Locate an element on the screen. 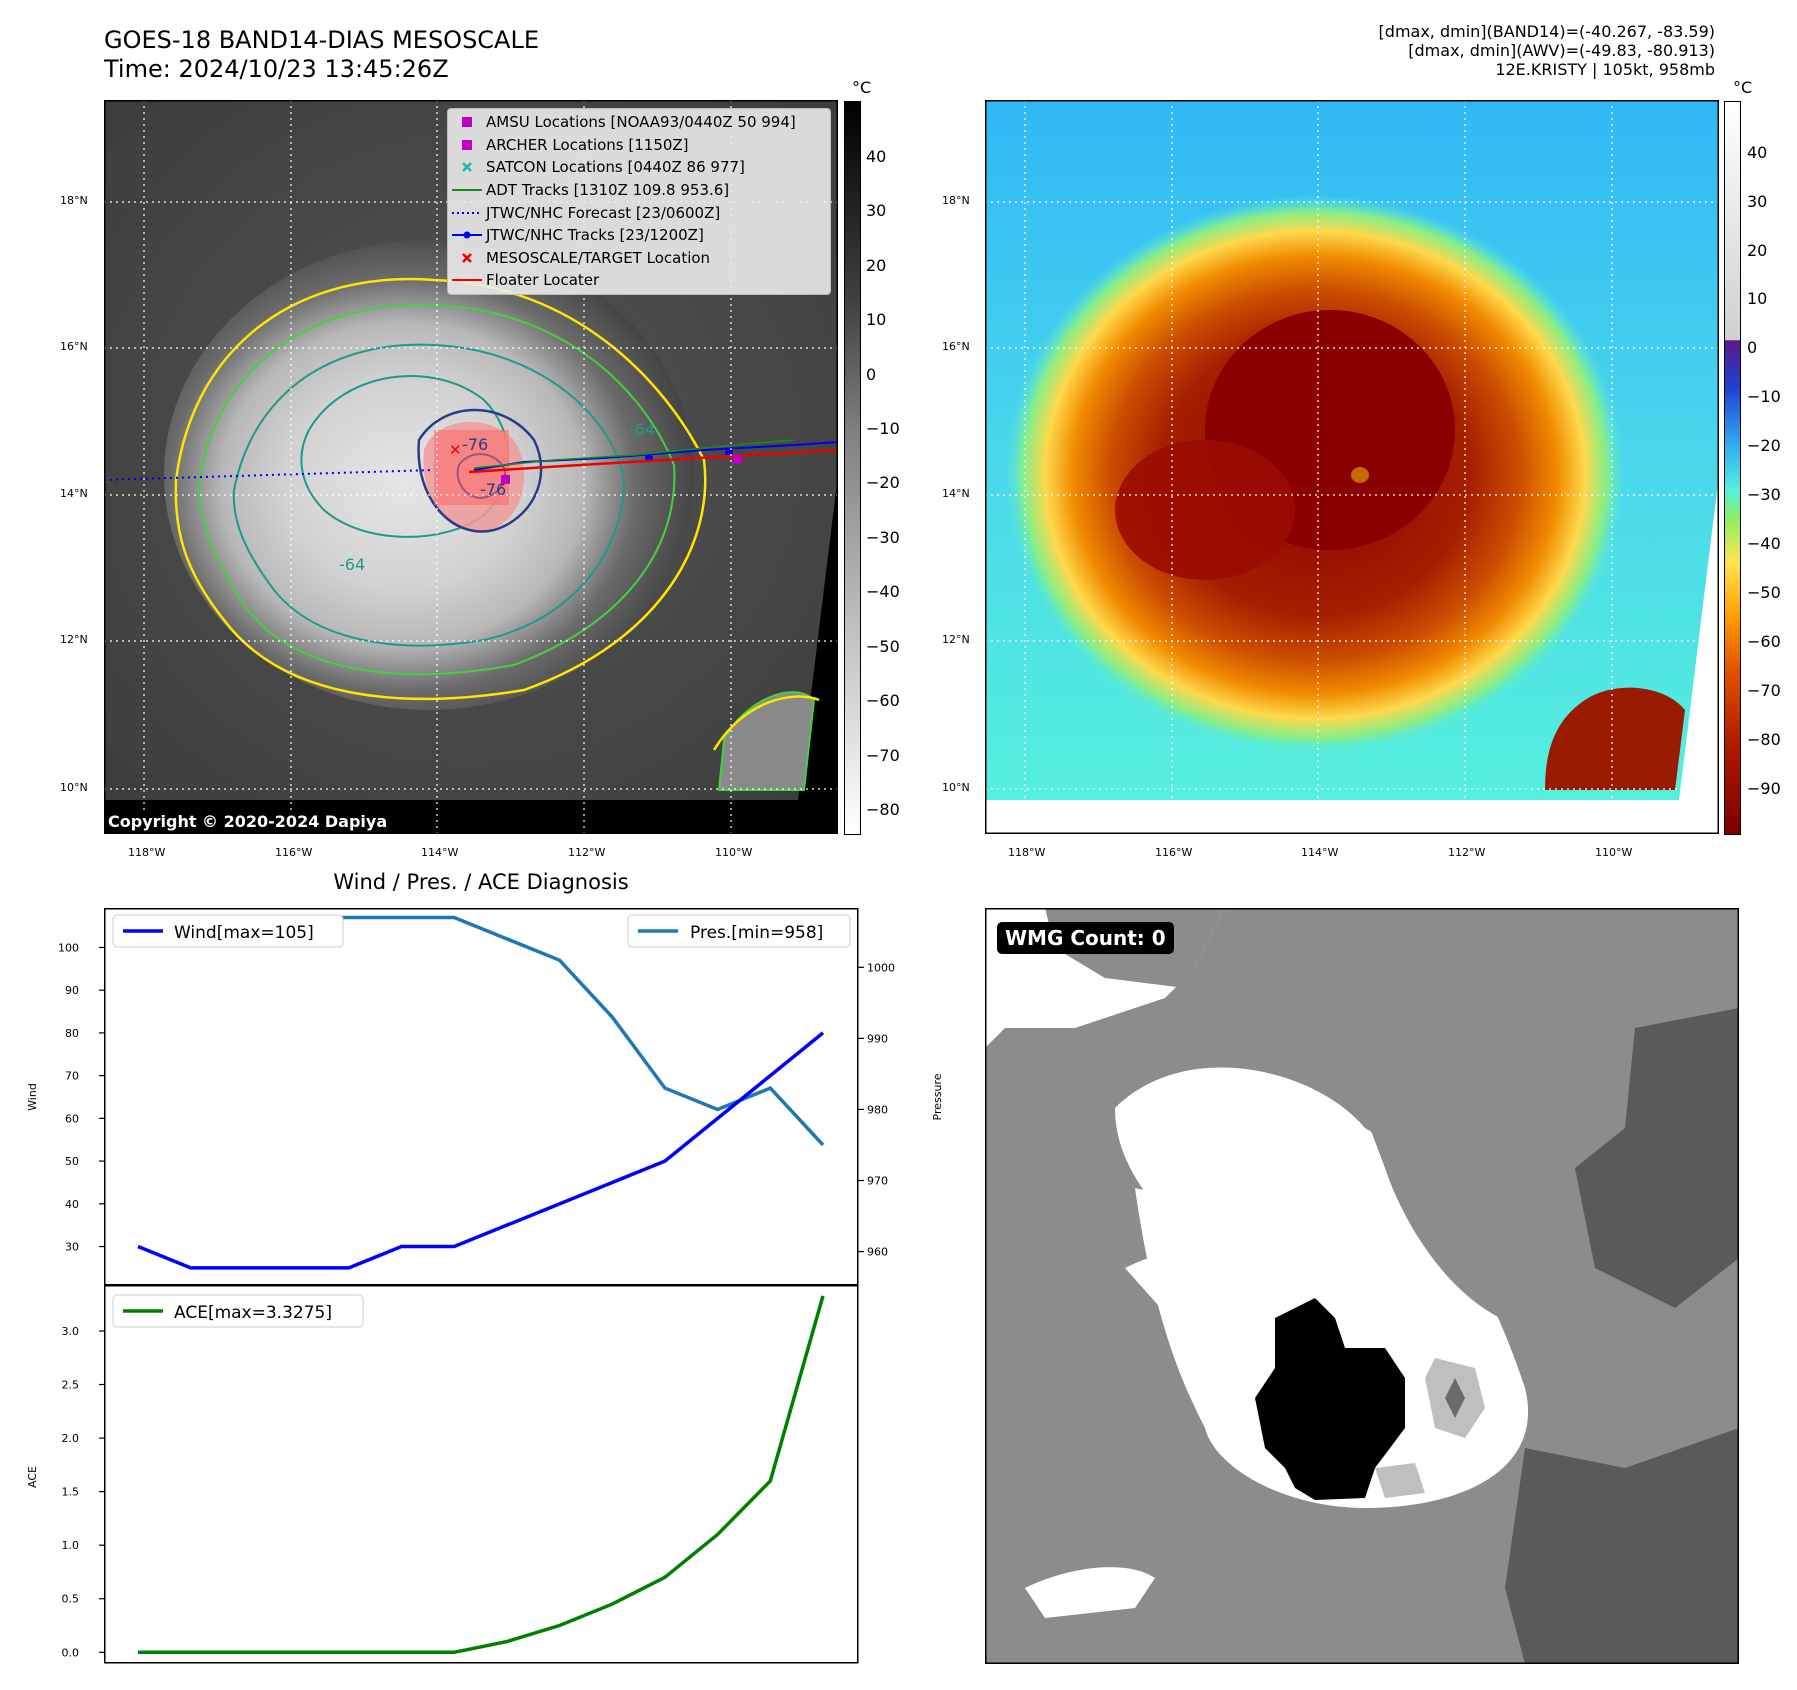 Image resolution: width=1797 pixels, height=1690 pixels. wind-legend-label: Wind[max=105] is located at coordinates (244, 933).